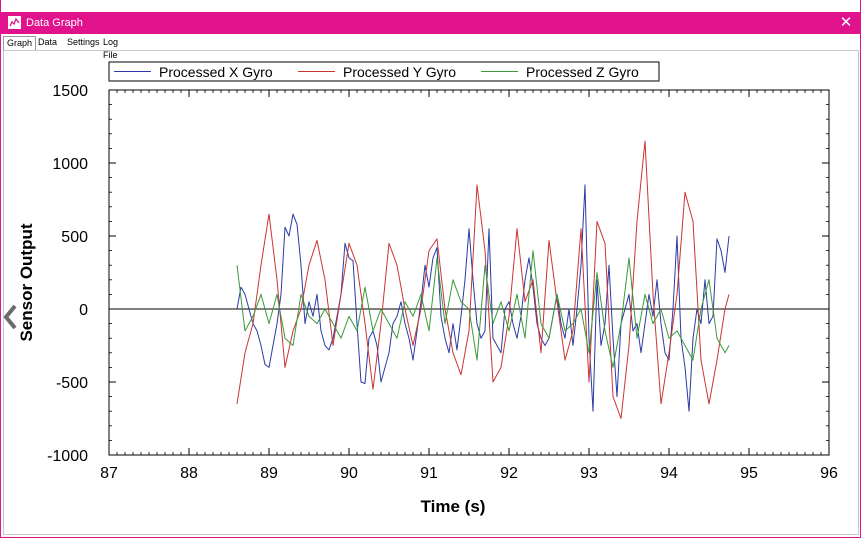 This screenshot has height=538, width=861. I want to click on panel-border-right, so click(858, 292).